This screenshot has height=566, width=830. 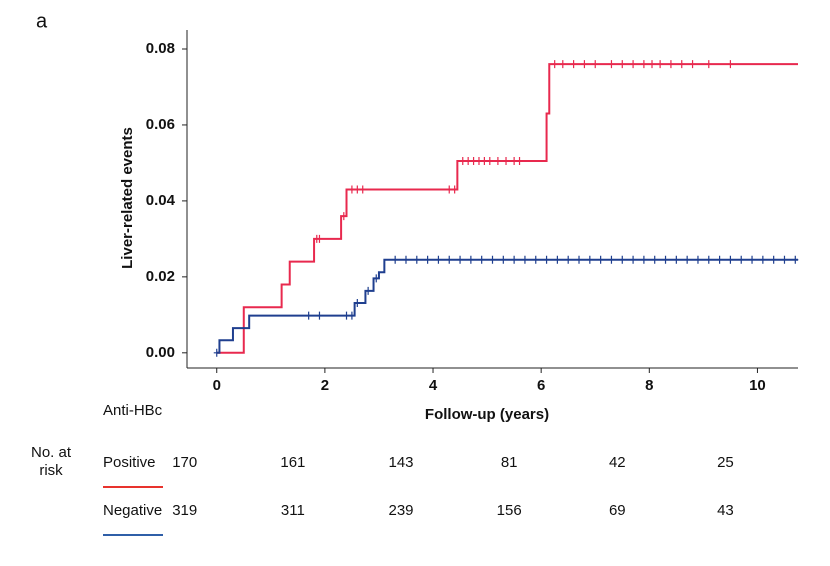 I want to click on at-risk-count: 69, so click(x=617, y=510).